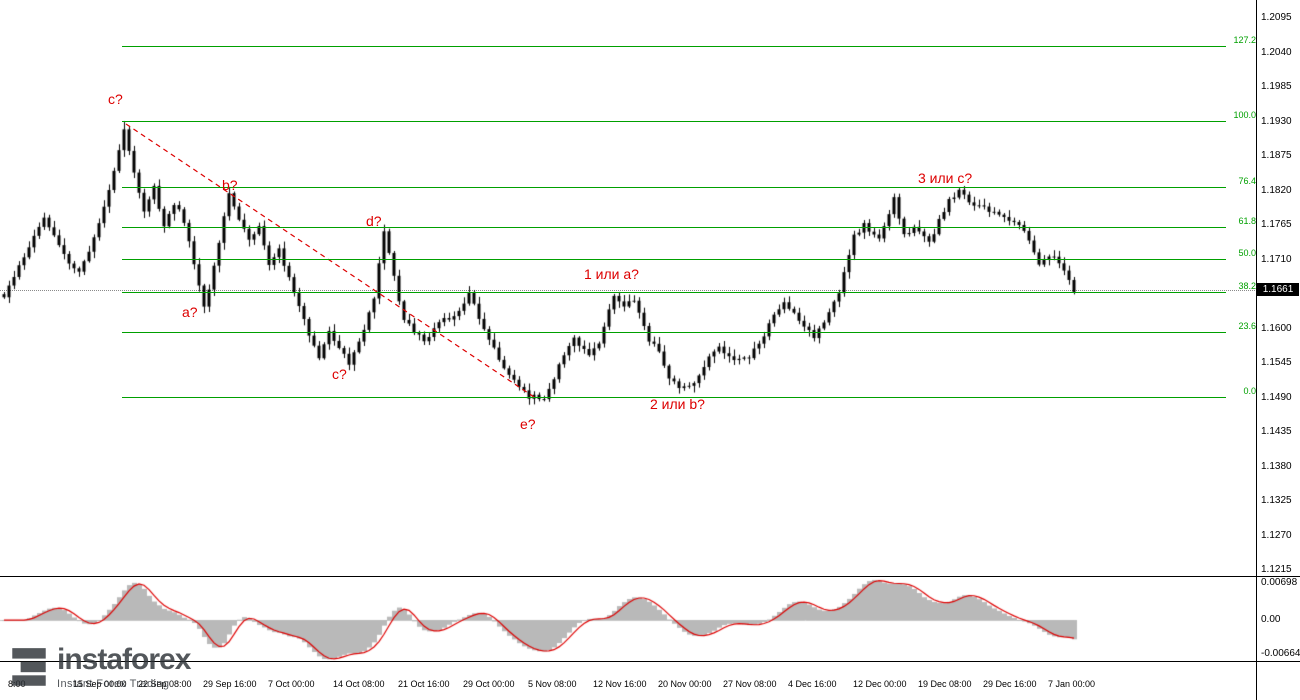 Image resolution: width=1300 pixels, height=700 pixels. I want to click on price-axis-divider, so click(1256, 350).